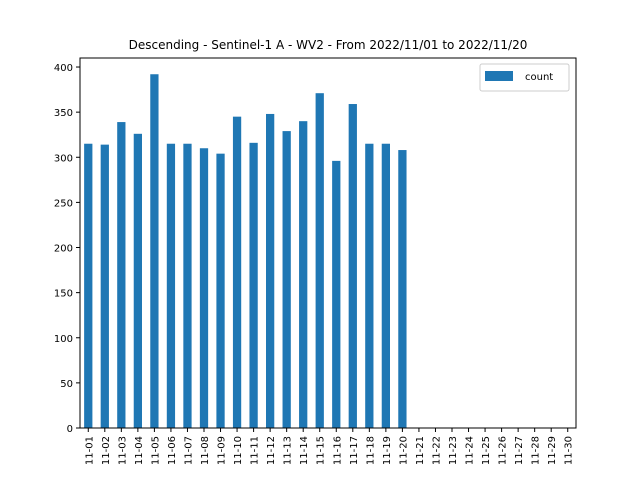  I want to click on x-tick-label: 11-04, so click(139, 450).